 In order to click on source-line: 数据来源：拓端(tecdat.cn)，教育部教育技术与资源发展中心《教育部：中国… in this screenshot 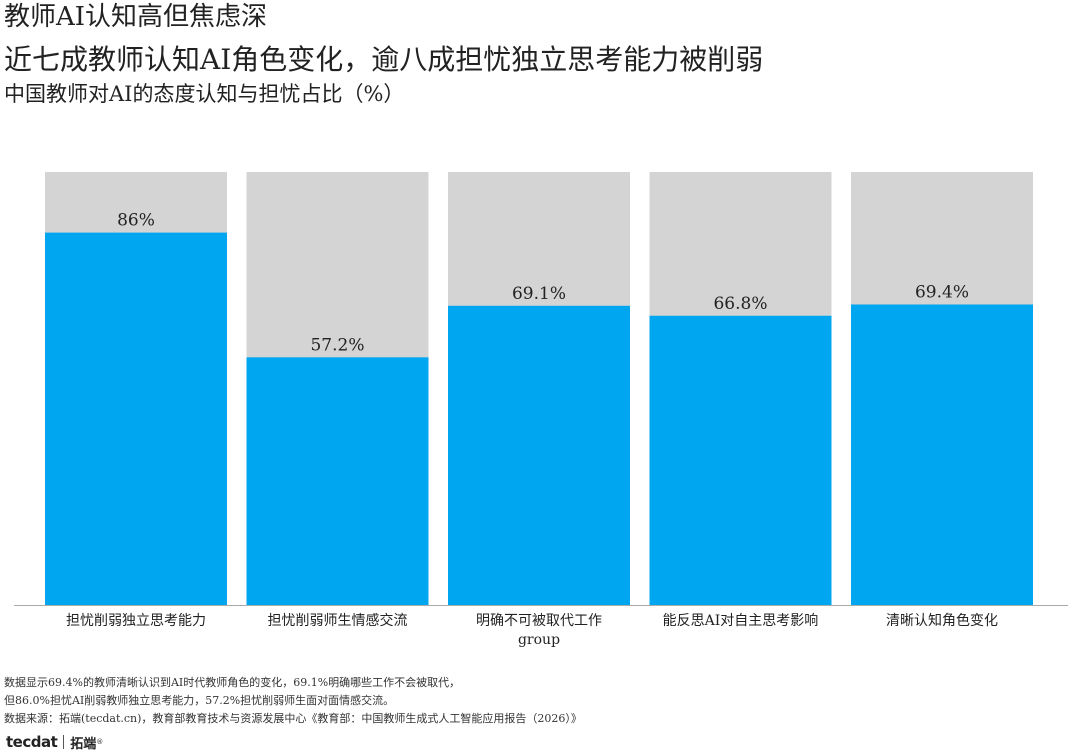, I will do `click(293, 718)`.